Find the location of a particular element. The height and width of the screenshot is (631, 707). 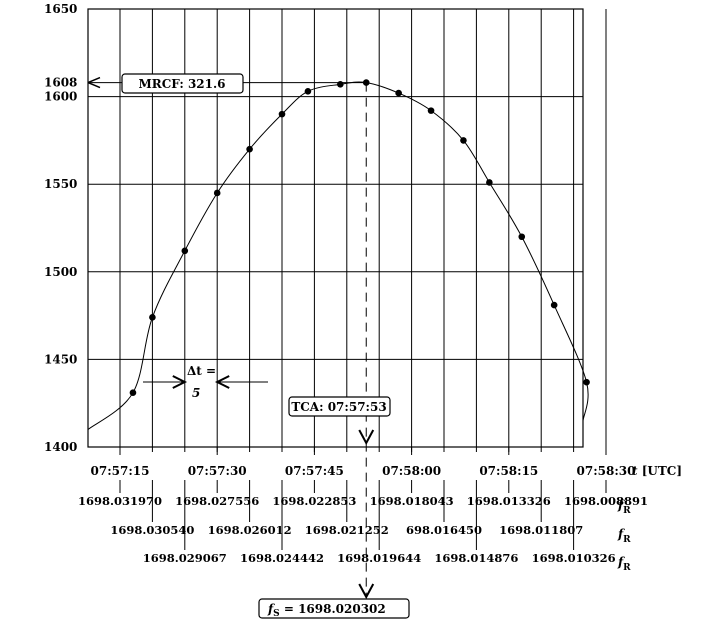

y-tick-label: 1650 is located at coordinates (60, 9).